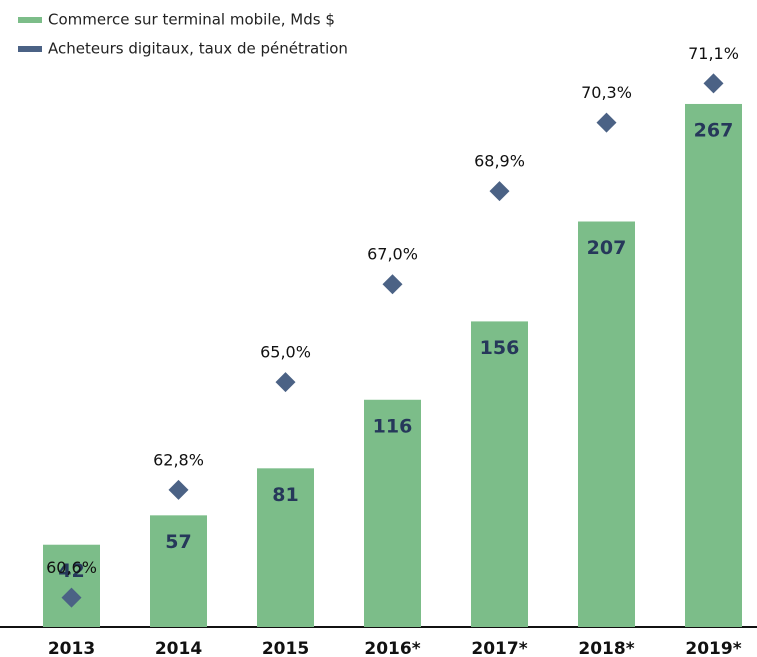 The height and width of the screenshot is (657, 757). What do you see at coordinates (500, 348) in the screenshot?
I see `bar-label: 156` at bounding box center [500, 348].